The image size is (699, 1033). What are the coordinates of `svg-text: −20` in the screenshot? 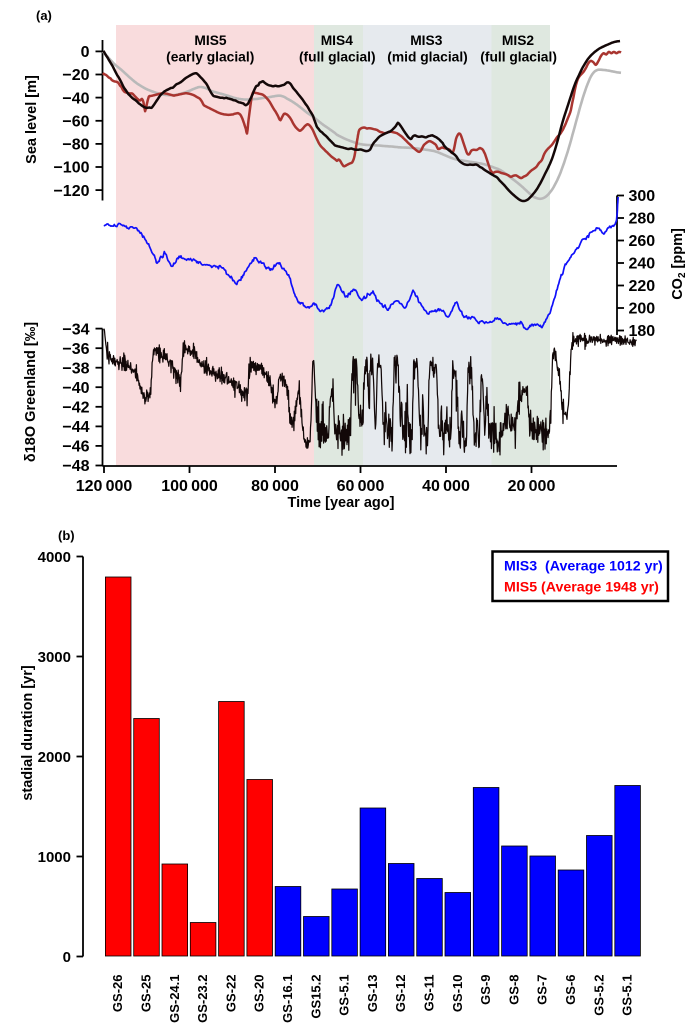 It's located at (75, 75).